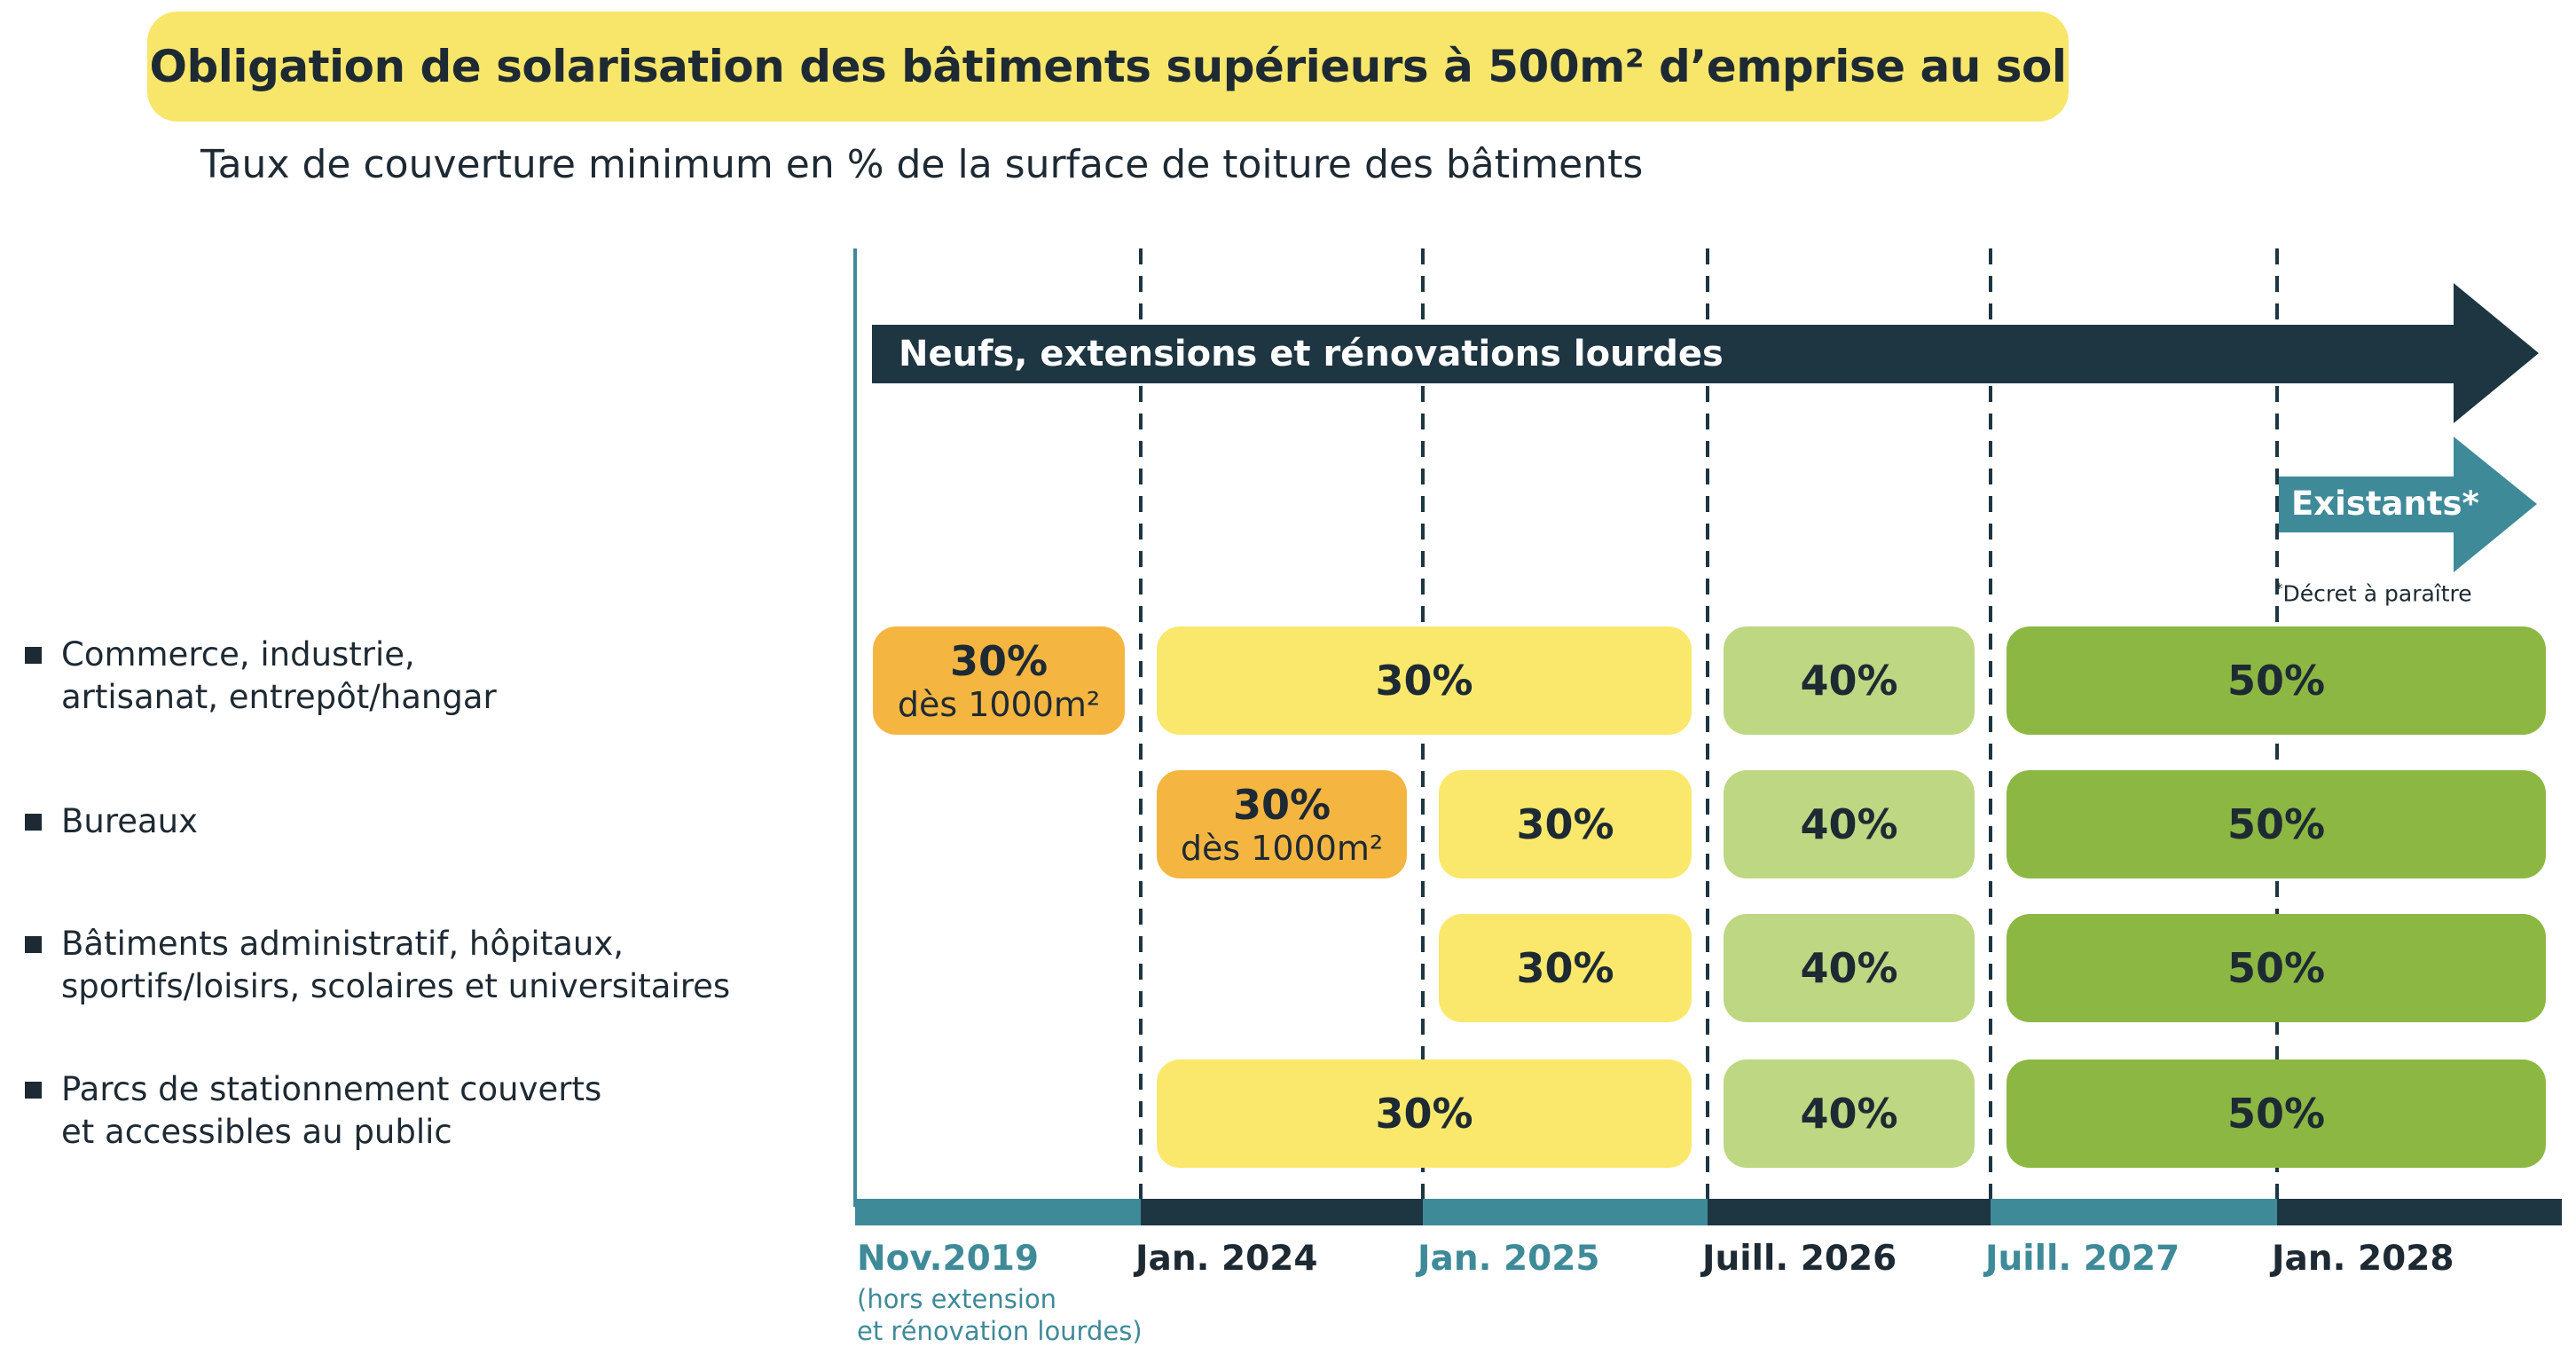 Image resolution: width=2576 pixels, height=1347 pixels. What do you see at coordinates (1311, 354) in the screenshot?
I see `new-buildings-label: Neufs, extensions et rénovations lourdes` at bounding box center [1311, 354].